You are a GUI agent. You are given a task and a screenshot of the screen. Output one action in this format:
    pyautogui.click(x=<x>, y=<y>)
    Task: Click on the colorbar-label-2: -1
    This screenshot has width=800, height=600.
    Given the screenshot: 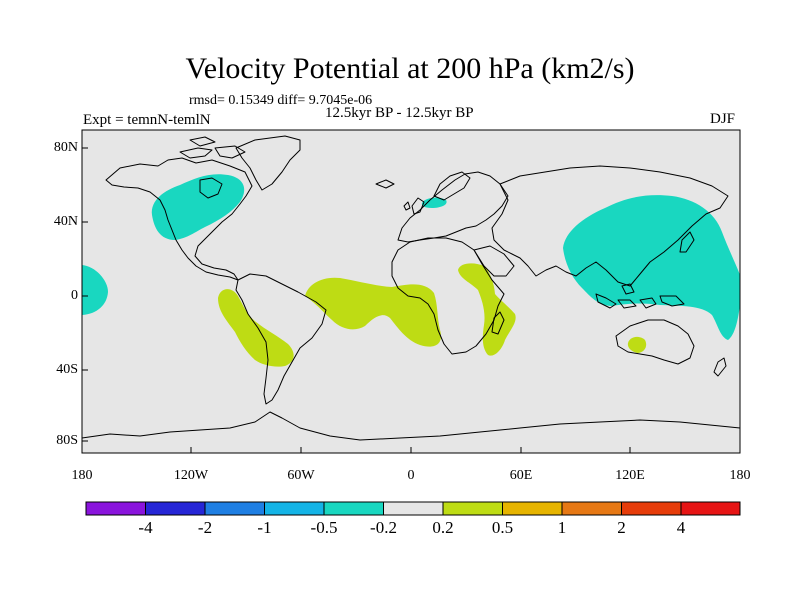 What is the action you would take?
    pyautogui.click(x=264, y=527)
    